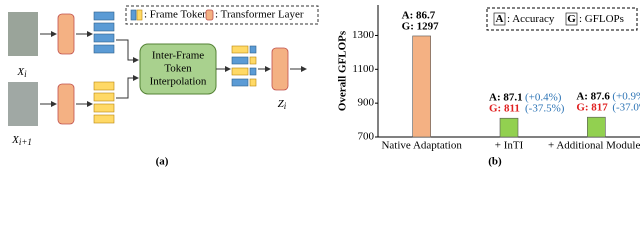 Image resolution: width=640 pixels, height=240 pixels. I want to click on panel-label: (b), so click(495, 162).